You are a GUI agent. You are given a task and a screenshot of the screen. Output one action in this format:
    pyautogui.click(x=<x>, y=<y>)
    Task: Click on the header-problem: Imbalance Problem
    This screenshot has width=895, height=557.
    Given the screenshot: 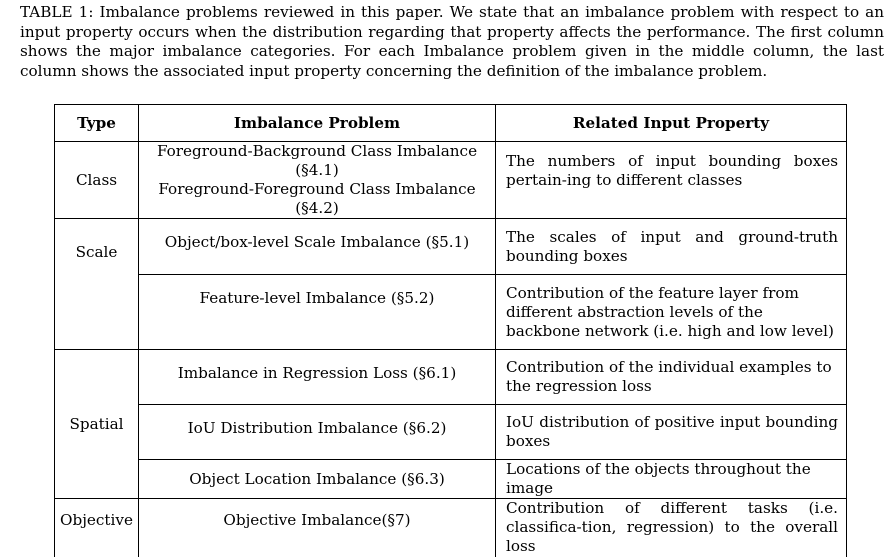 What is the action you would take?
    pyautogui.click(x=317, y=123)
    